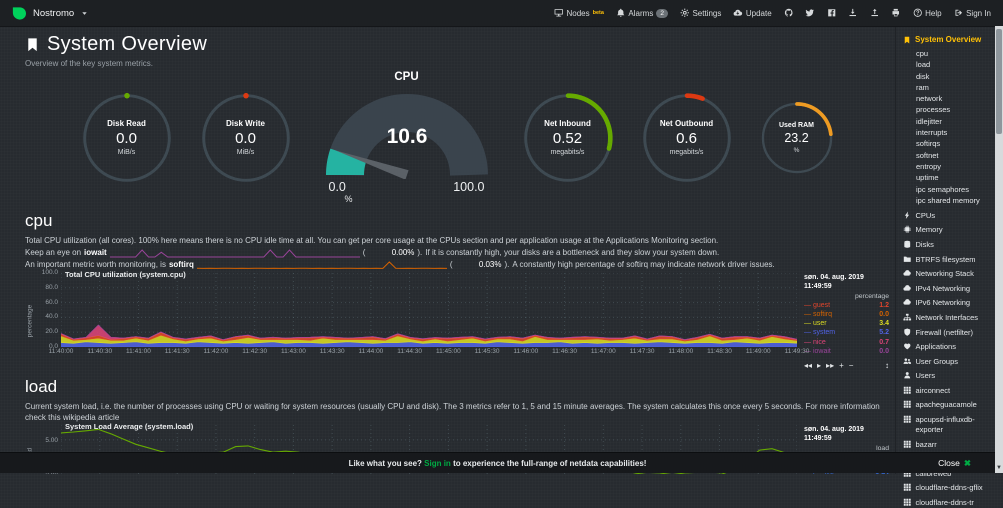 This screenshot has width=1003, height=508. Describe the element at coordinates (830, 366) in the screenshot. I see `fast-forward-button: ▸▸` at that location.